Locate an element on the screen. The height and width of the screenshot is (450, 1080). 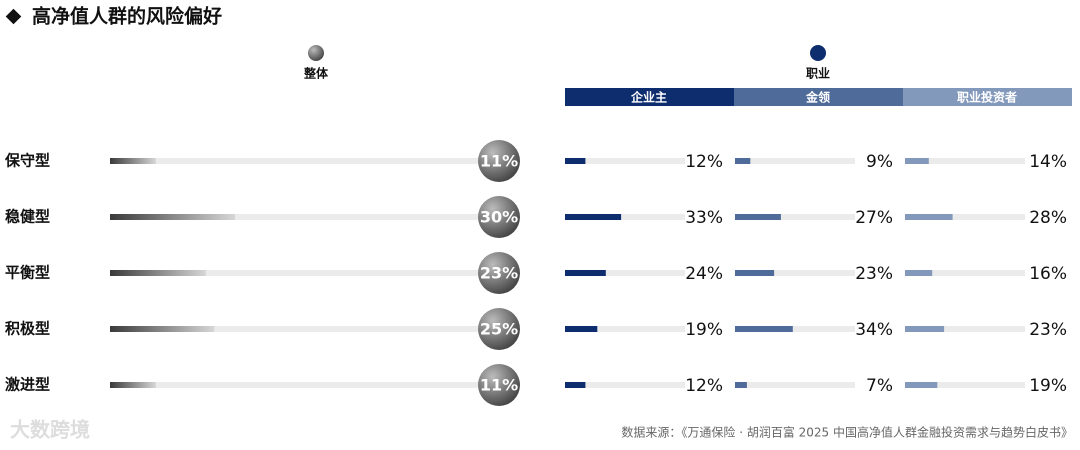
title-diamond is located at coordinates (13, 16).